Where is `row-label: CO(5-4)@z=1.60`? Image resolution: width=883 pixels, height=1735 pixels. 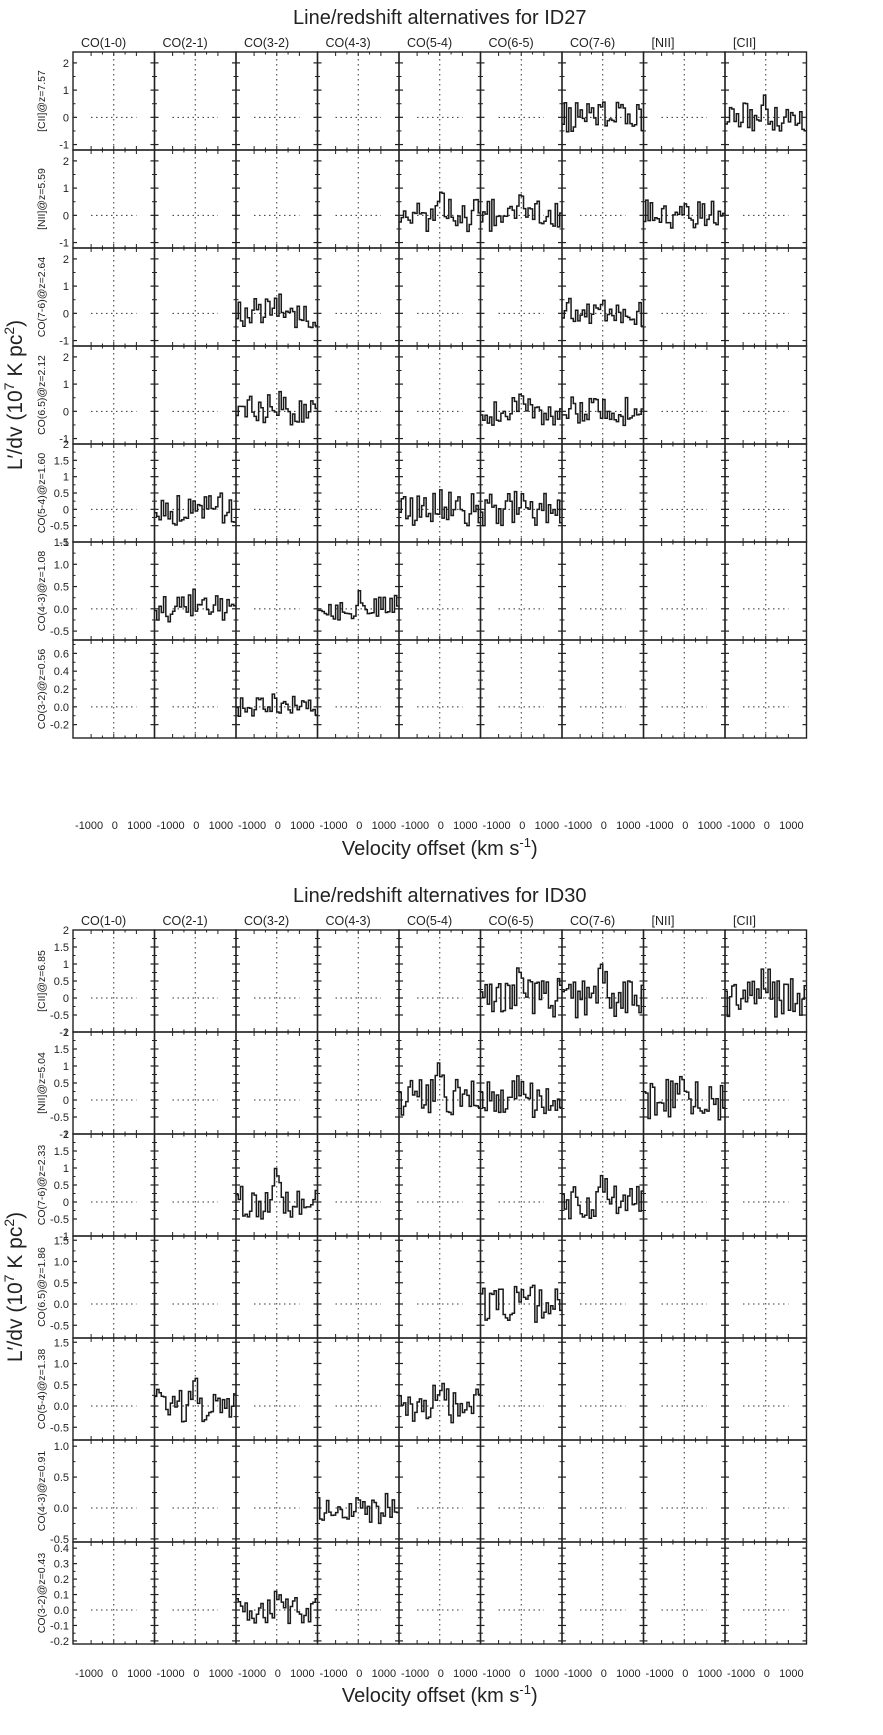
row-label: CO(5-4)@z=1.60 is located at coordinates (42, 493).